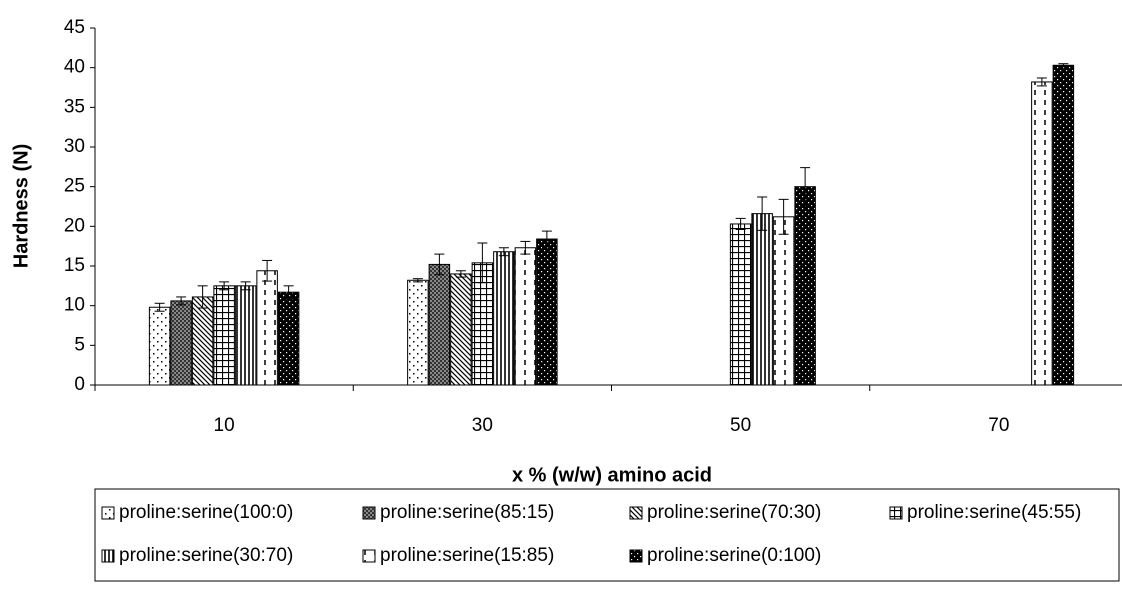 The width and height of the screenshot is (1122, 614). Describe the element at coordinates (224, 425) in the screenshot. I see `x-tick-label: 10` at that location.